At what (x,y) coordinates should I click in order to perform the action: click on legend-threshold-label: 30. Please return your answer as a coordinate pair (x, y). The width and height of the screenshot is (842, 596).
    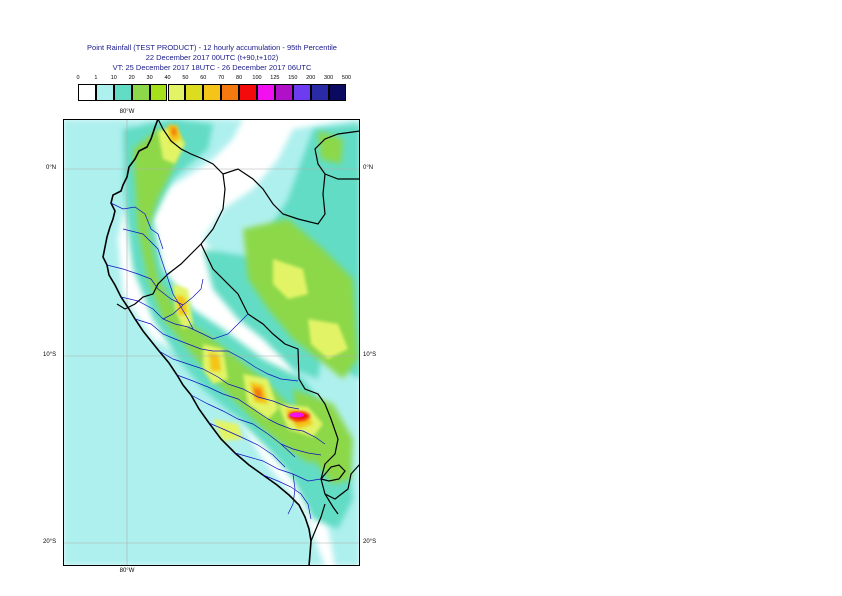
    Looking at the image, I should click on (149, 78).